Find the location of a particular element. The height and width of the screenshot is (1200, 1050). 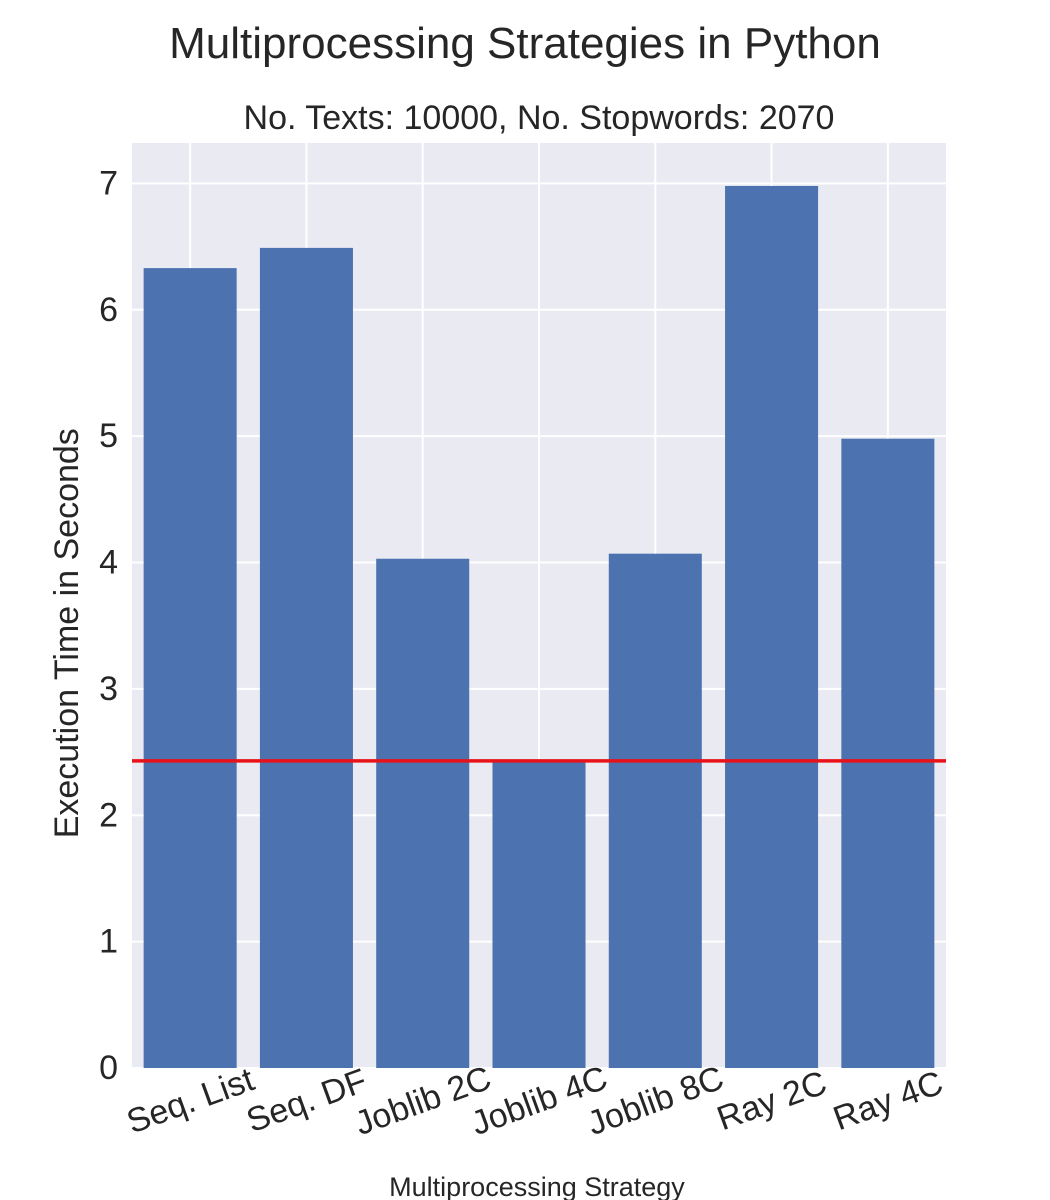

y-tick-label: 1 is located at coordinates (108, 942).